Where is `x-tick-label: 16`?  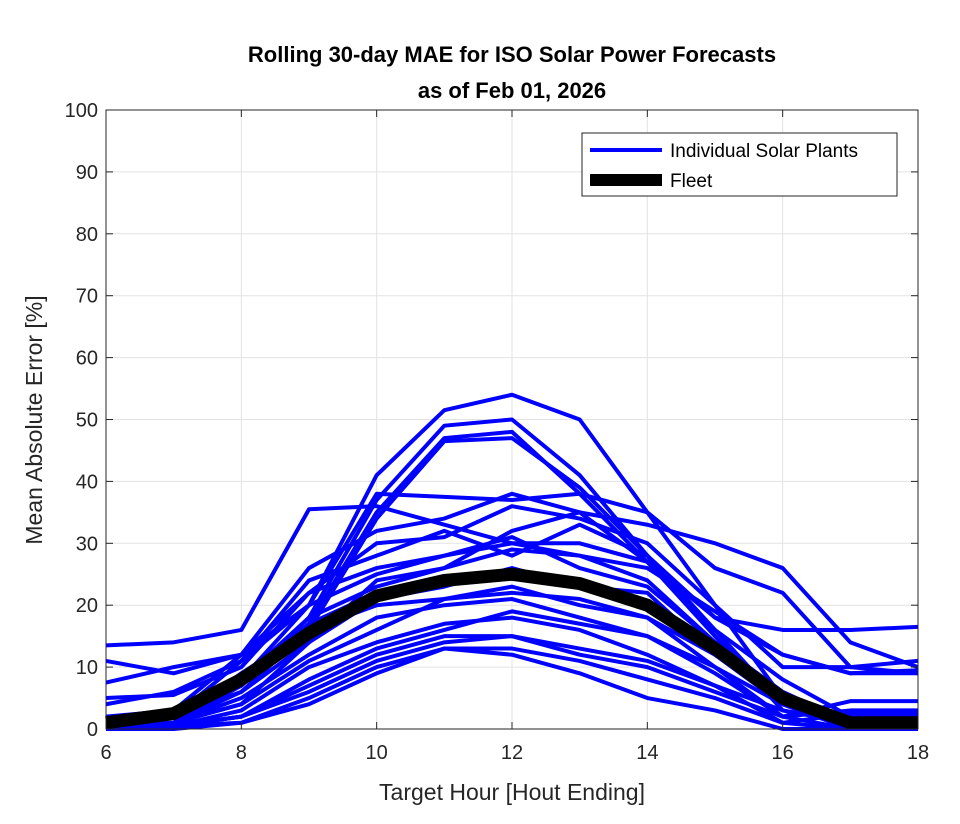 x-tick-label: 16 is located at coordinates (783, 753).